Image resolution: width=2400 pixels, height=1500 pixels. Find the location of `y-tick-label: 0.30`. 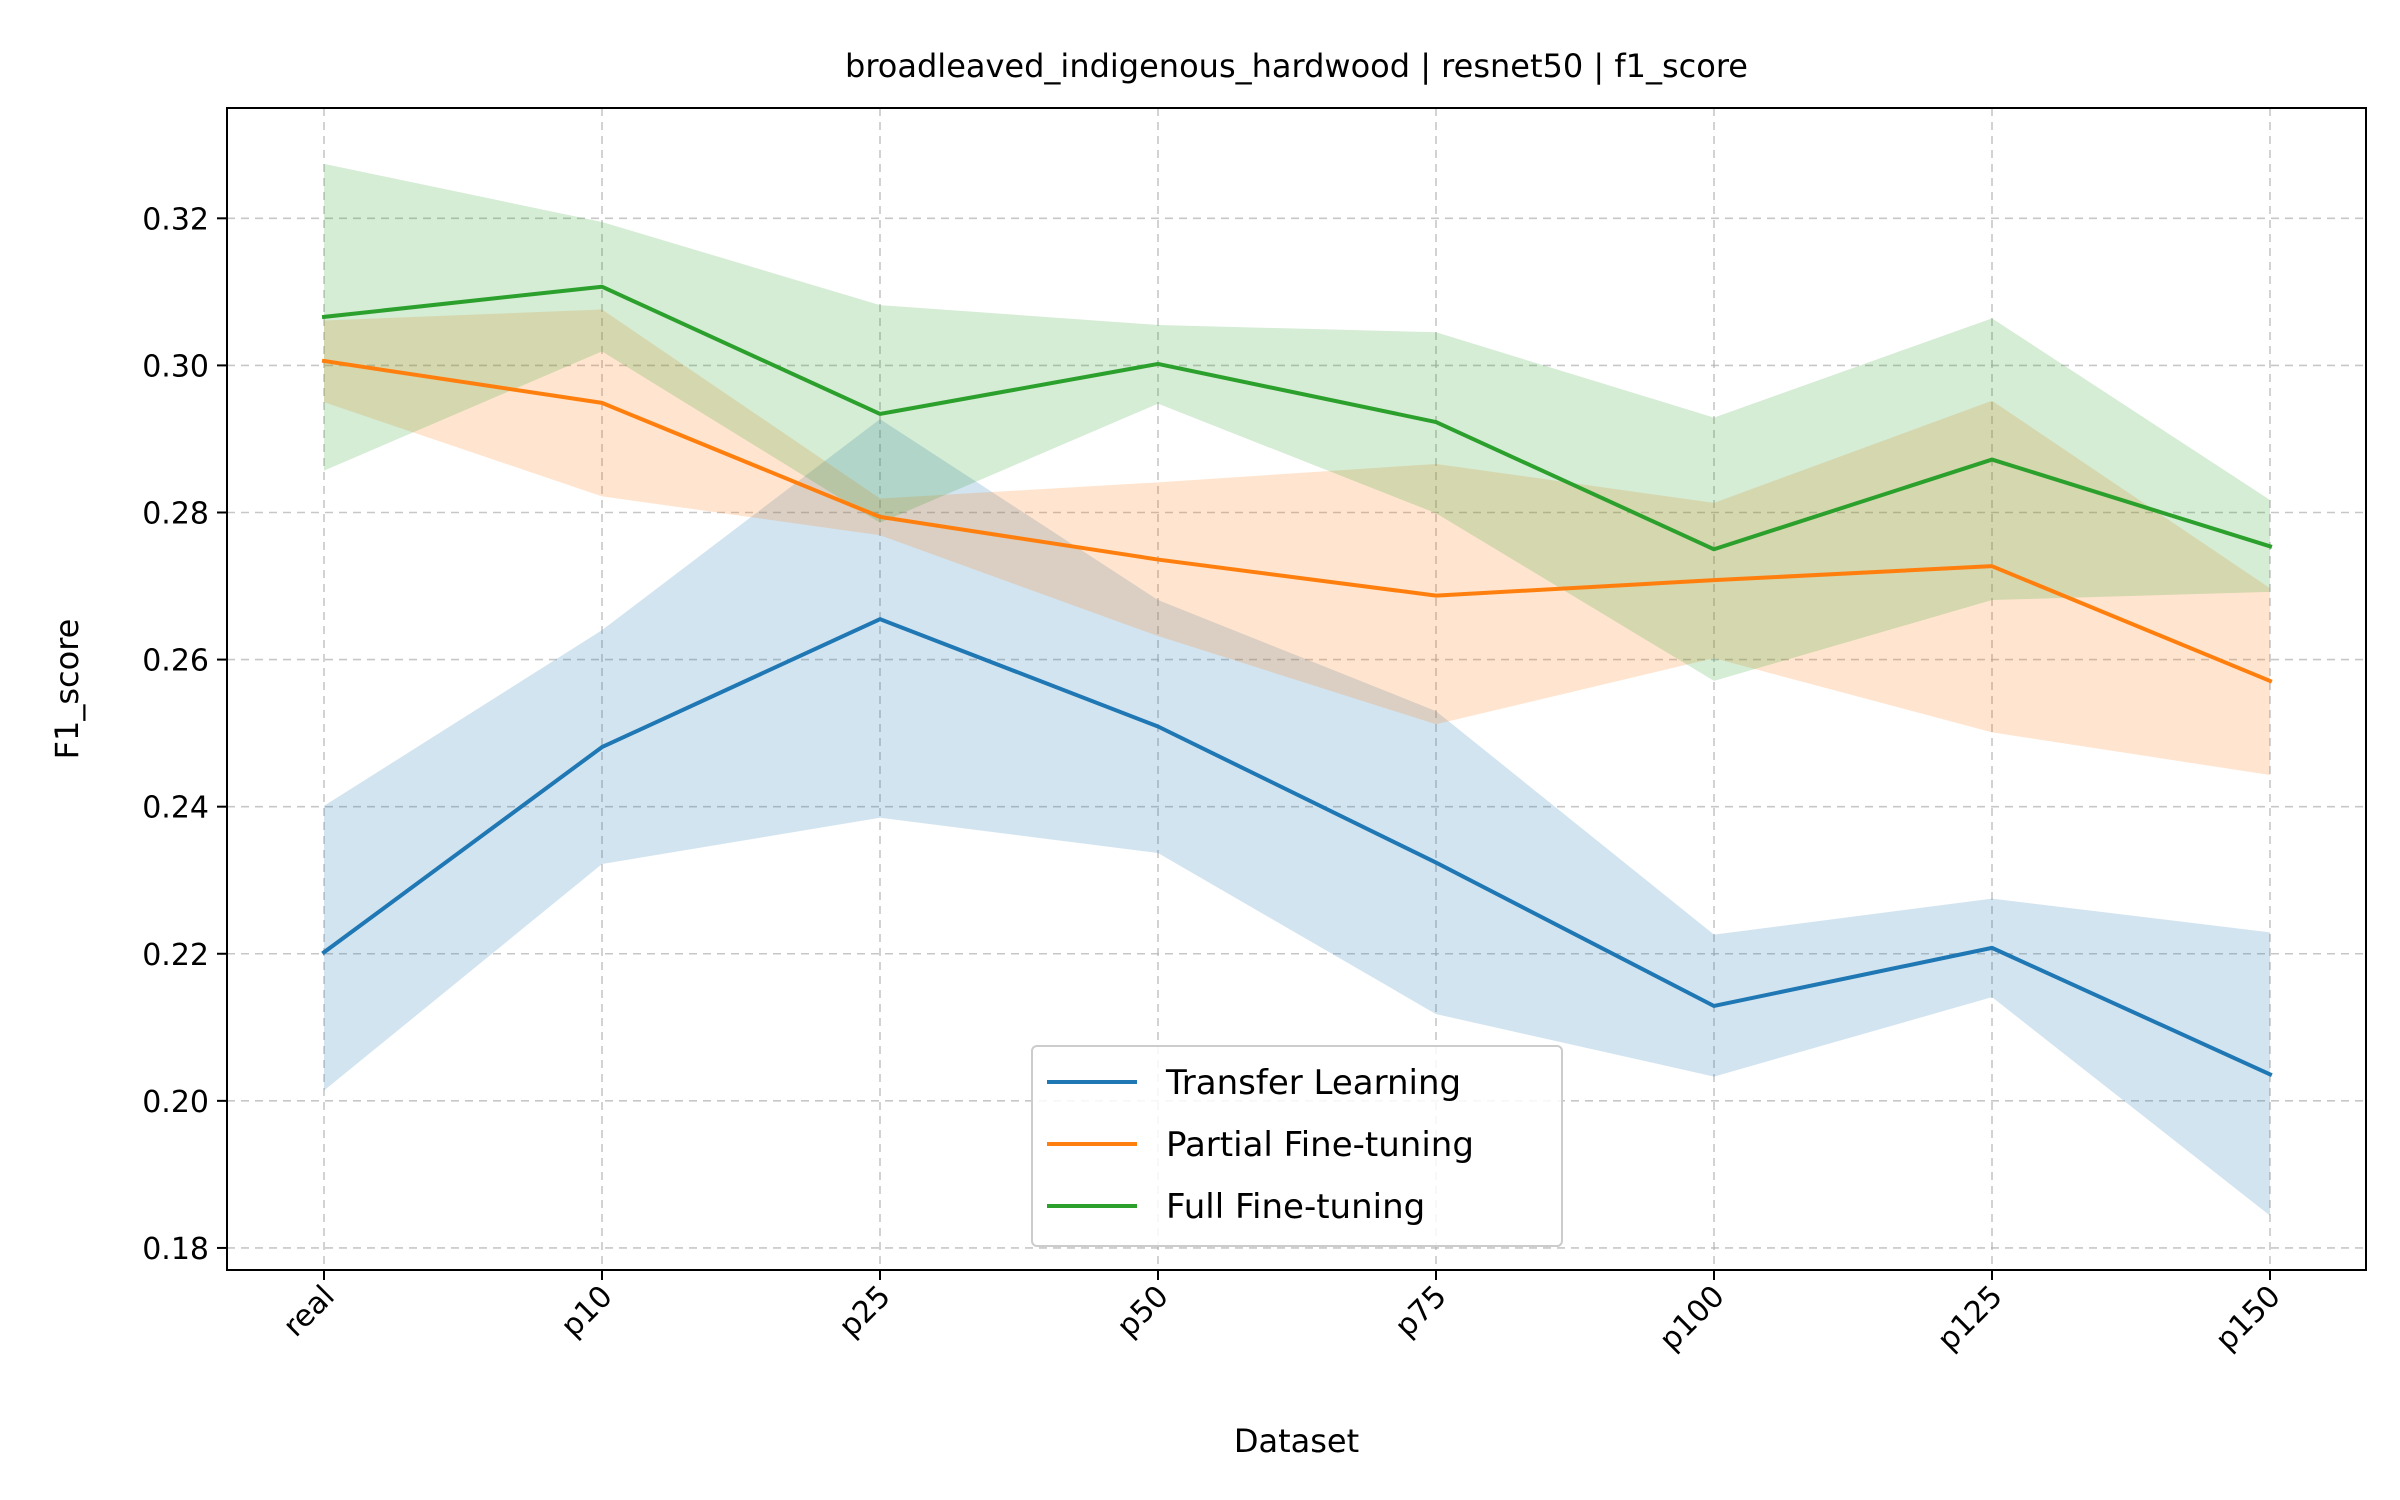

y-tick-label: 0.30 is located at coordinates (175, 366).